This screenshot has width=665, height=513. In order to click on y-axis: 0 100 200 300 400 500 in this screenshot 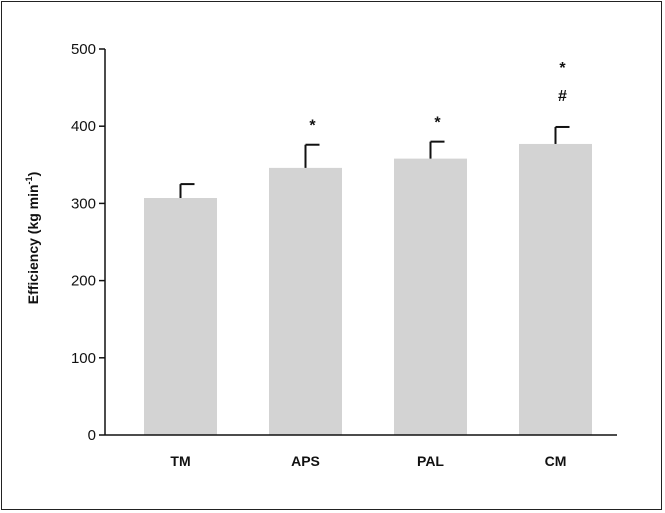, I will do `click(88, 242)`.